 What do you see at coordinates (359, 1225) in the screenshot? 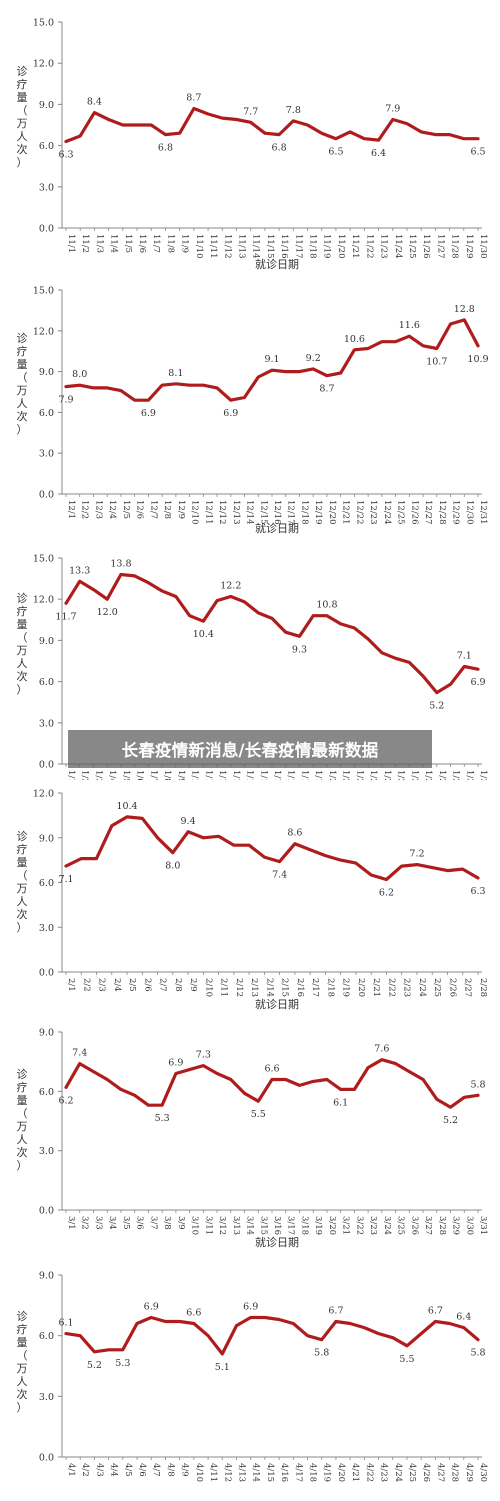
I see `x-tick-label: 3/22` at bounding box center [359, 1225].